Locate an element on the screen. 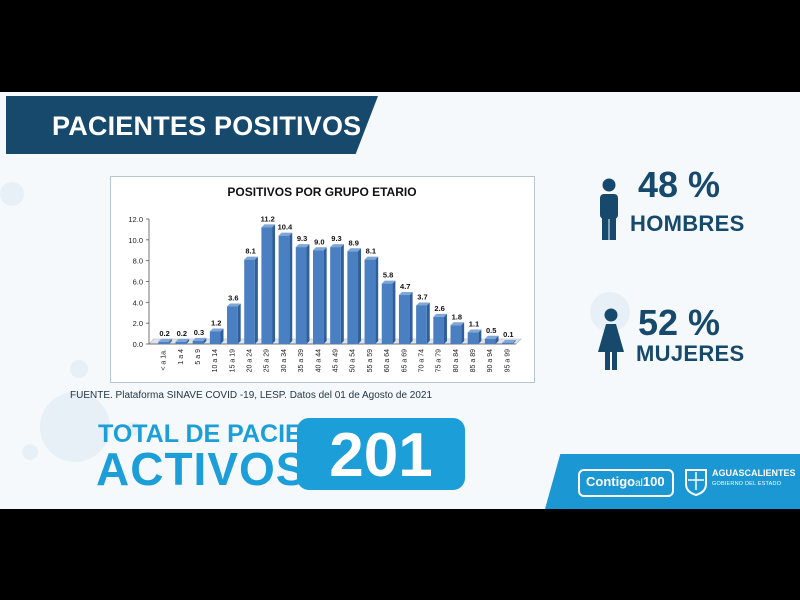  data-label: 8.1 is located at coordinates (371, 251).